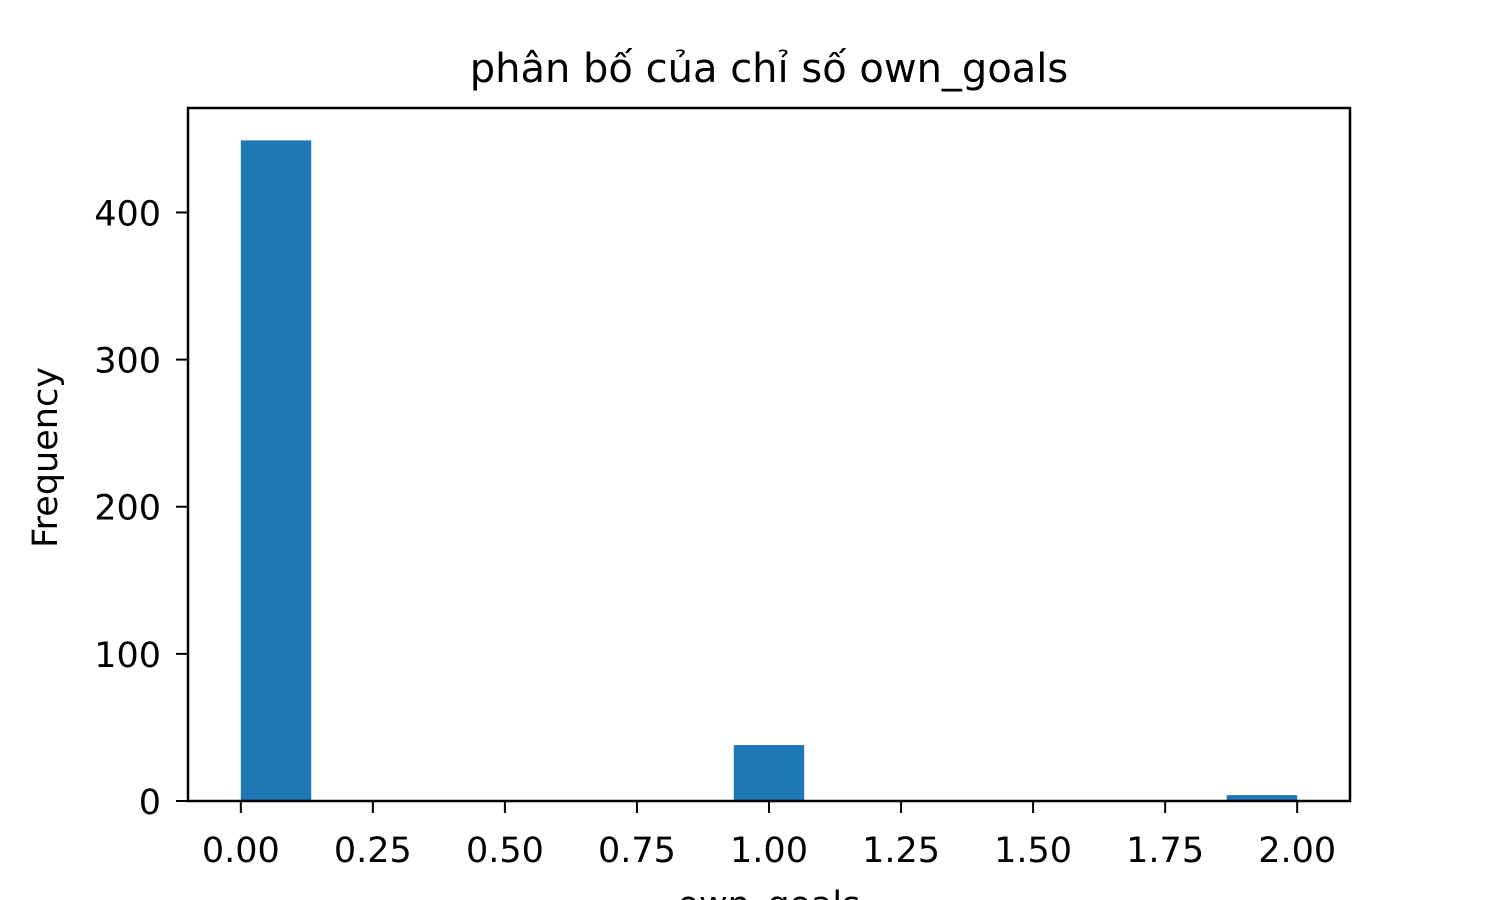 The image size is (1500, 900). What do you see at coordinates (637, 851) in the screenshot?
I see `x-tick-label: 0.75` at bounding box center [637, 851].